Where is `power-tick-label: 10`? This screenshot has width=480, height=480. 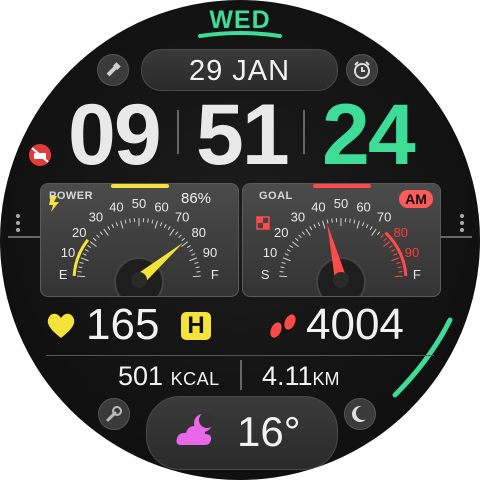 power-tick-label: 10 is located at coordinates (68, 252).